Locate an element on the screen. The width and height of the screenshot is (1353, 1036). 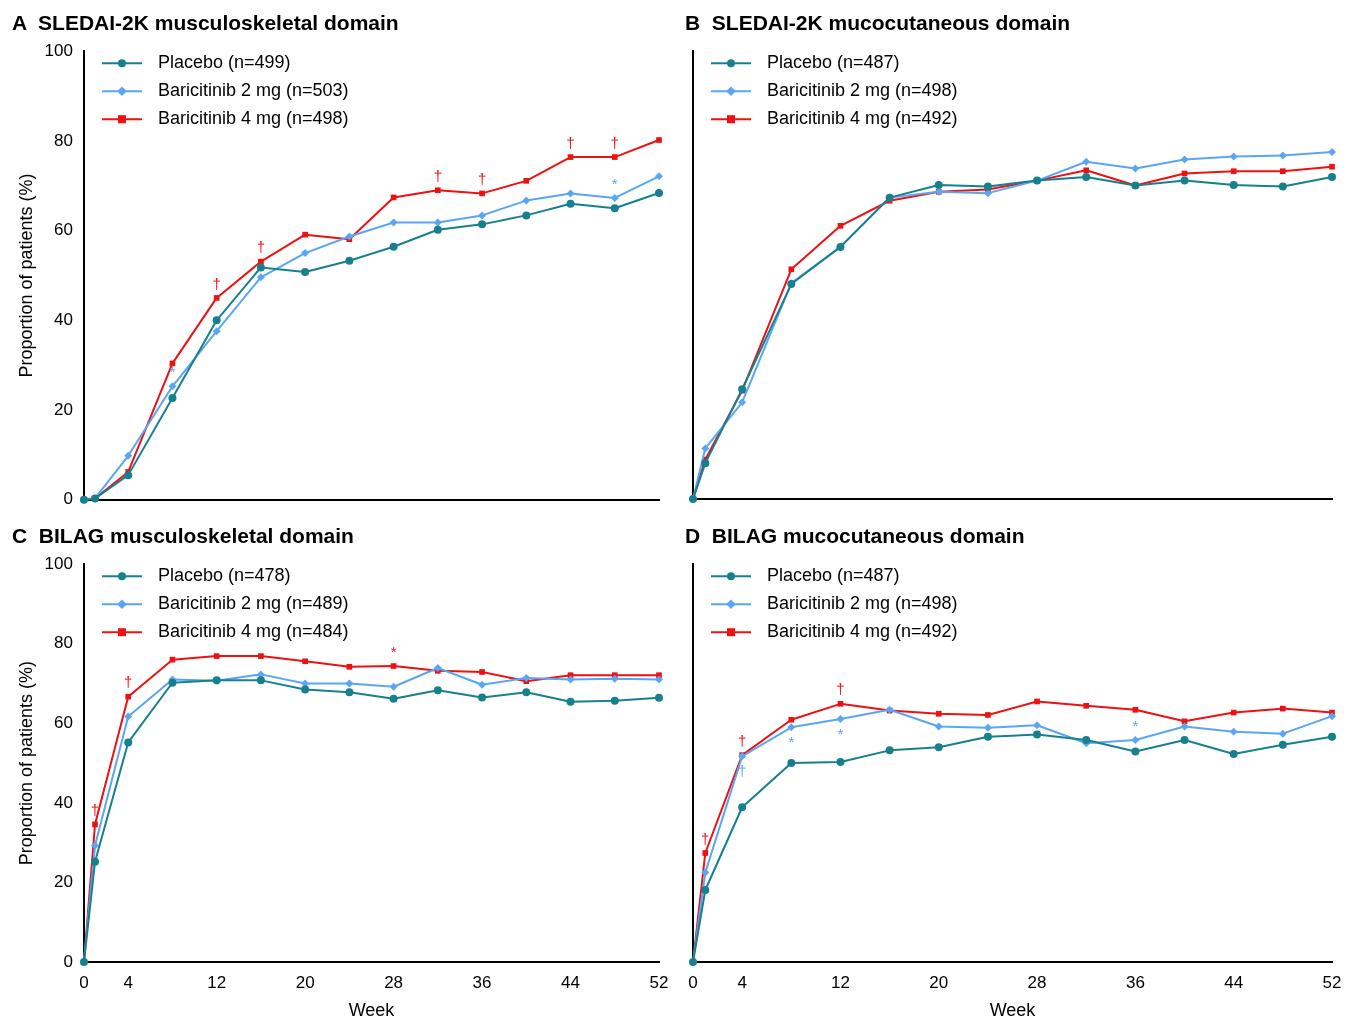
x-tick-label: 44 is located at coordinates (570, 982).